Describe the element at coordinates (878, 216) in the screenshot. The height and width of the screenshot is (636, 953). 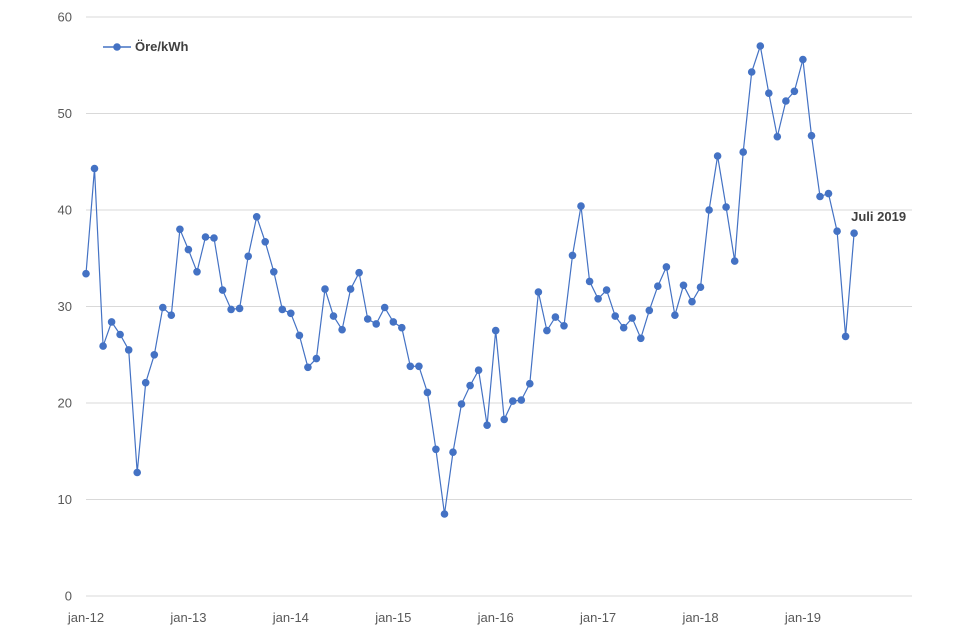
I see `annotation-label: Juli 2019` at that location.